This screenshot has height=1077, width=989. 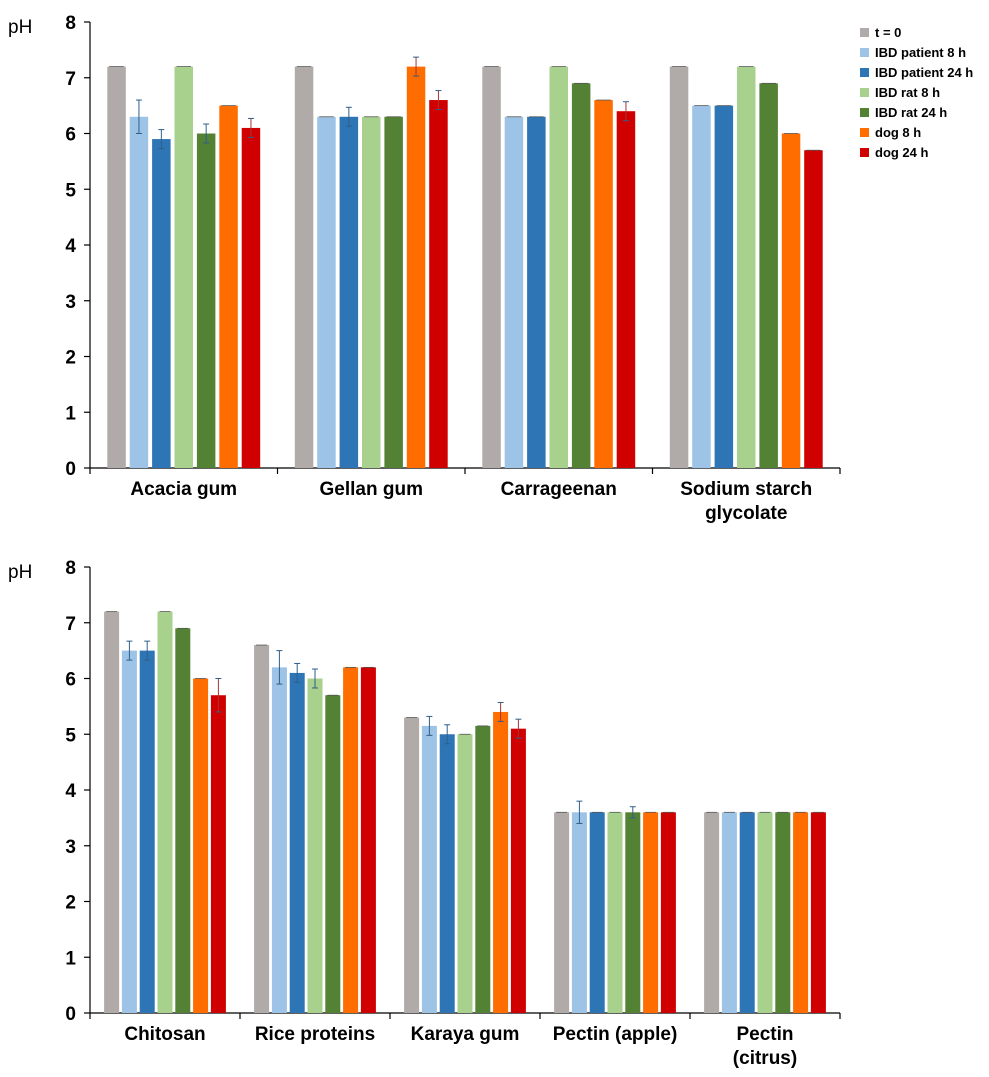 What do you see at coordinates (924, 72) in the screenshot?
I see `legend-label: IBD patient 24 h` at bounding box center [924, 72].